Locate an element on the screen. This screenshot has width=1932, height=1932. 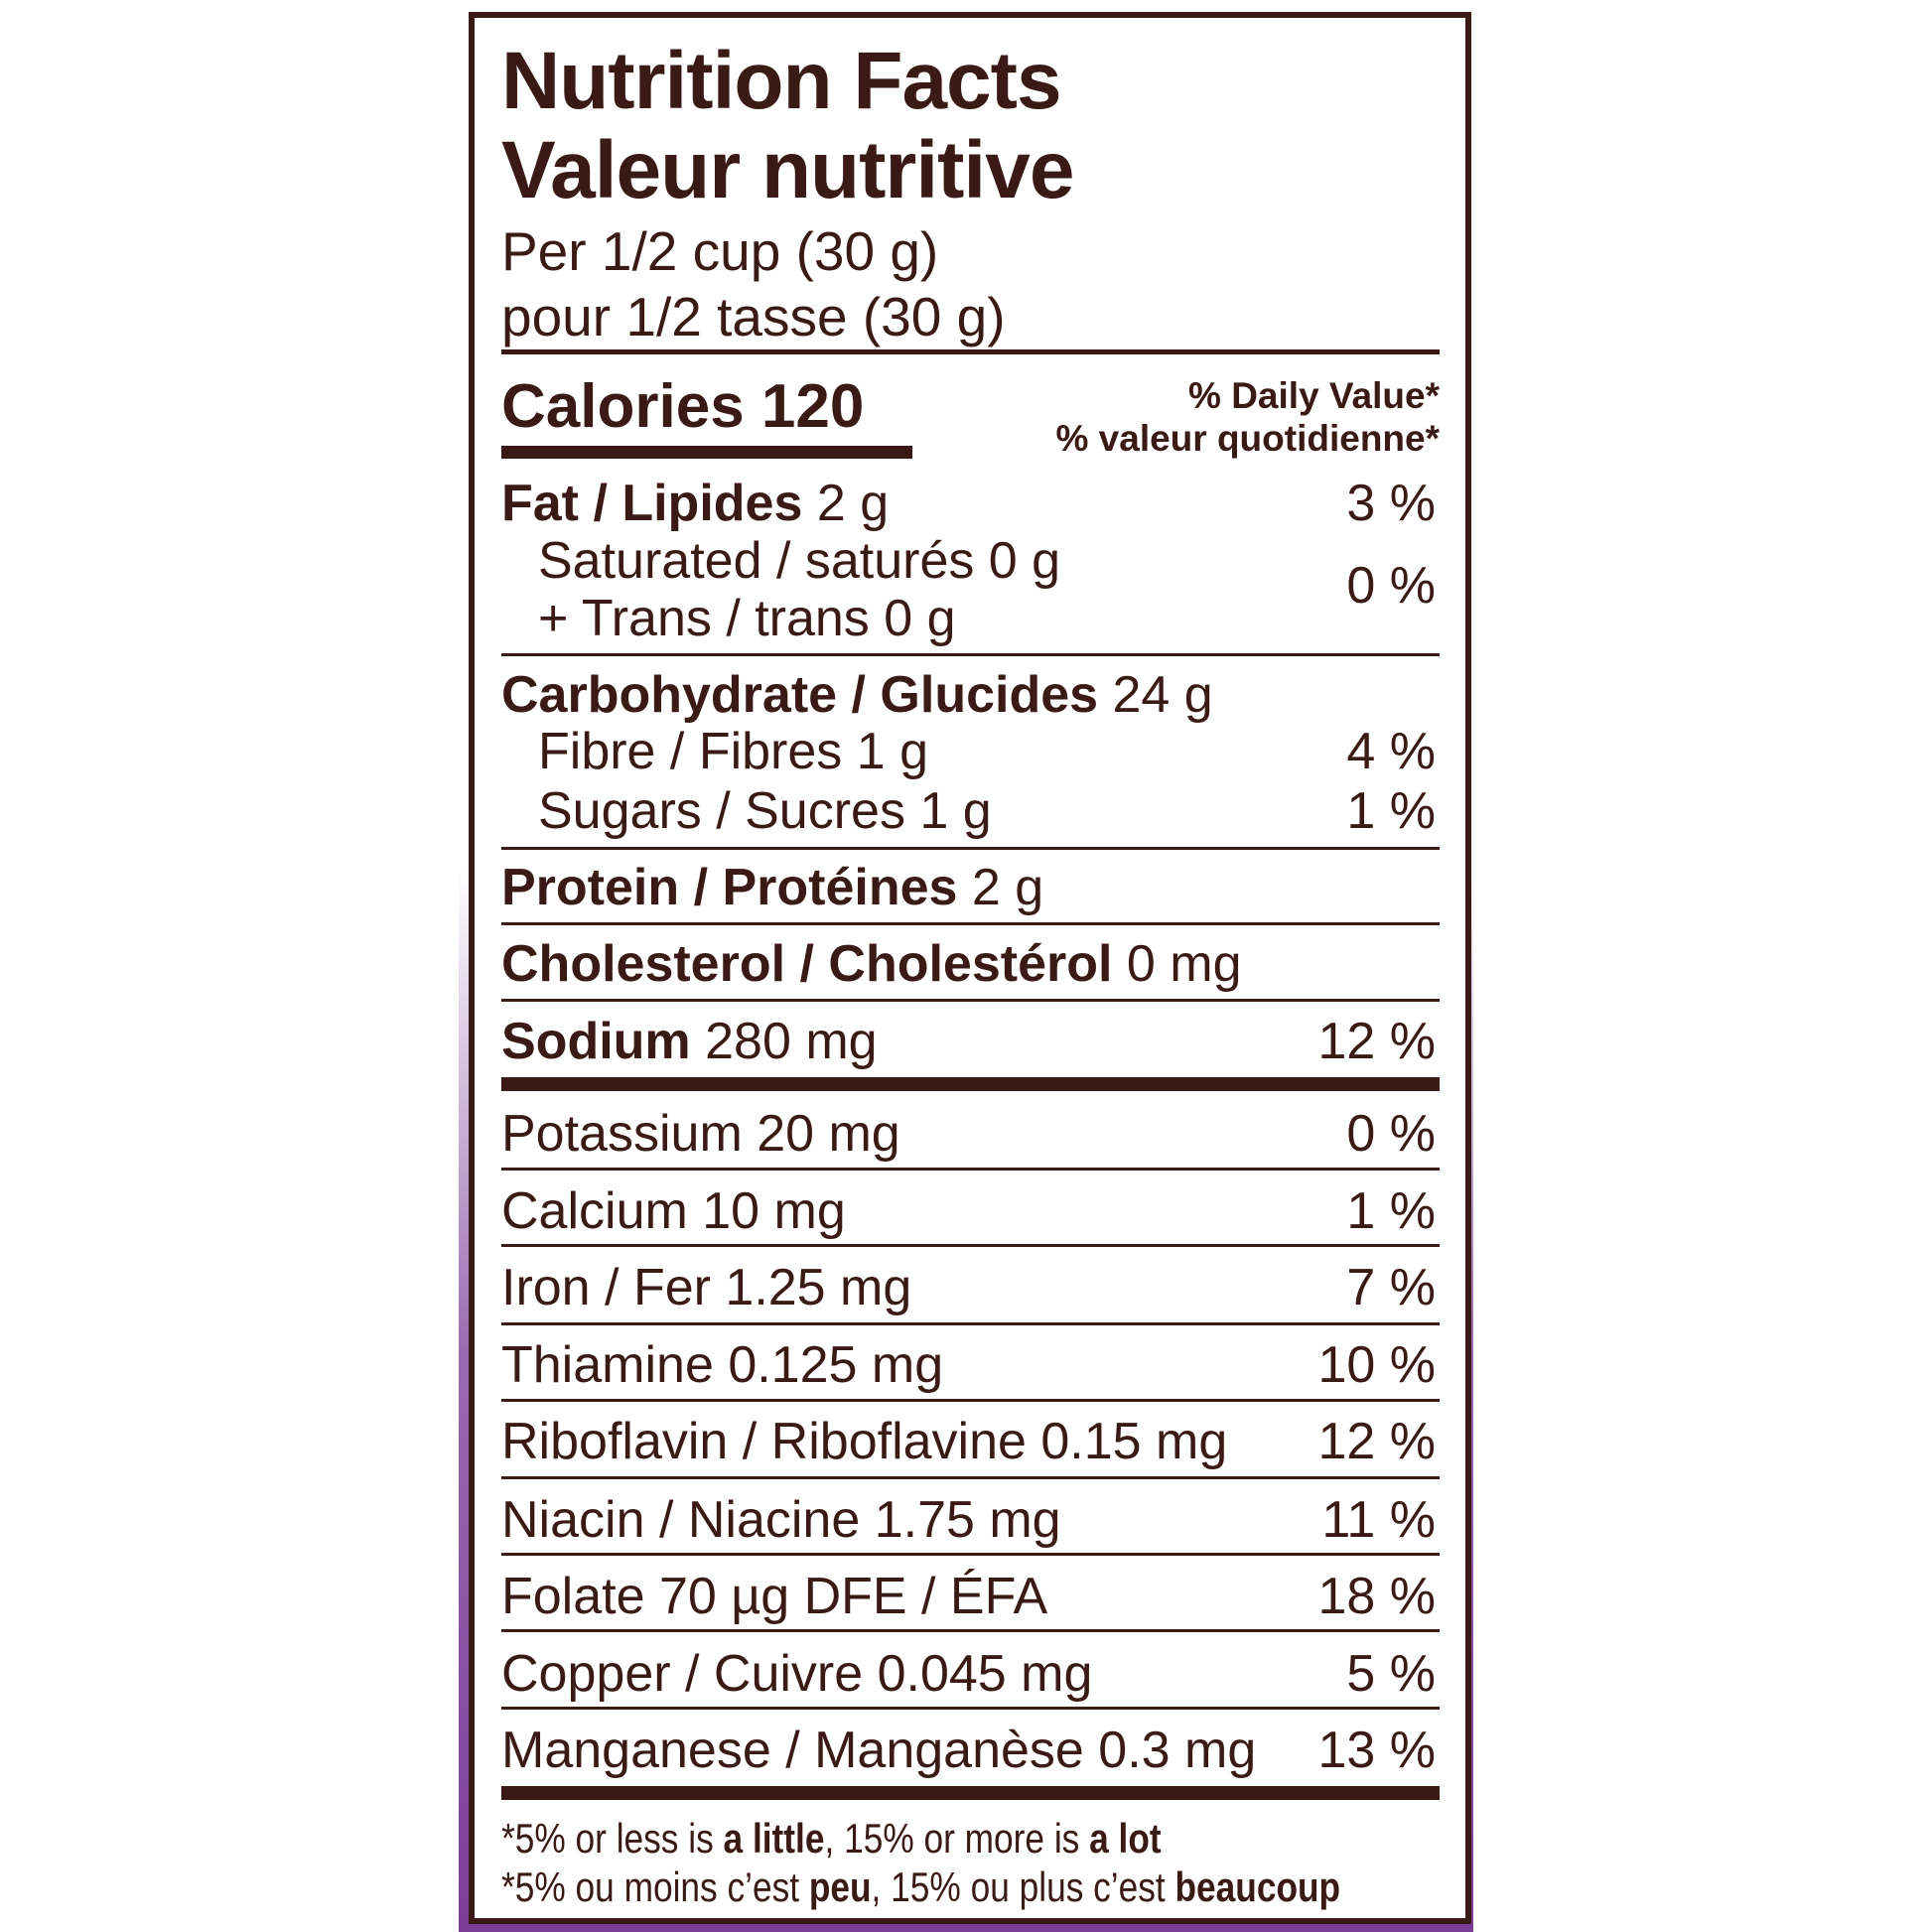
micro-row: Iron / Fer 1.25 mg is located at coordinates (707, 1287).